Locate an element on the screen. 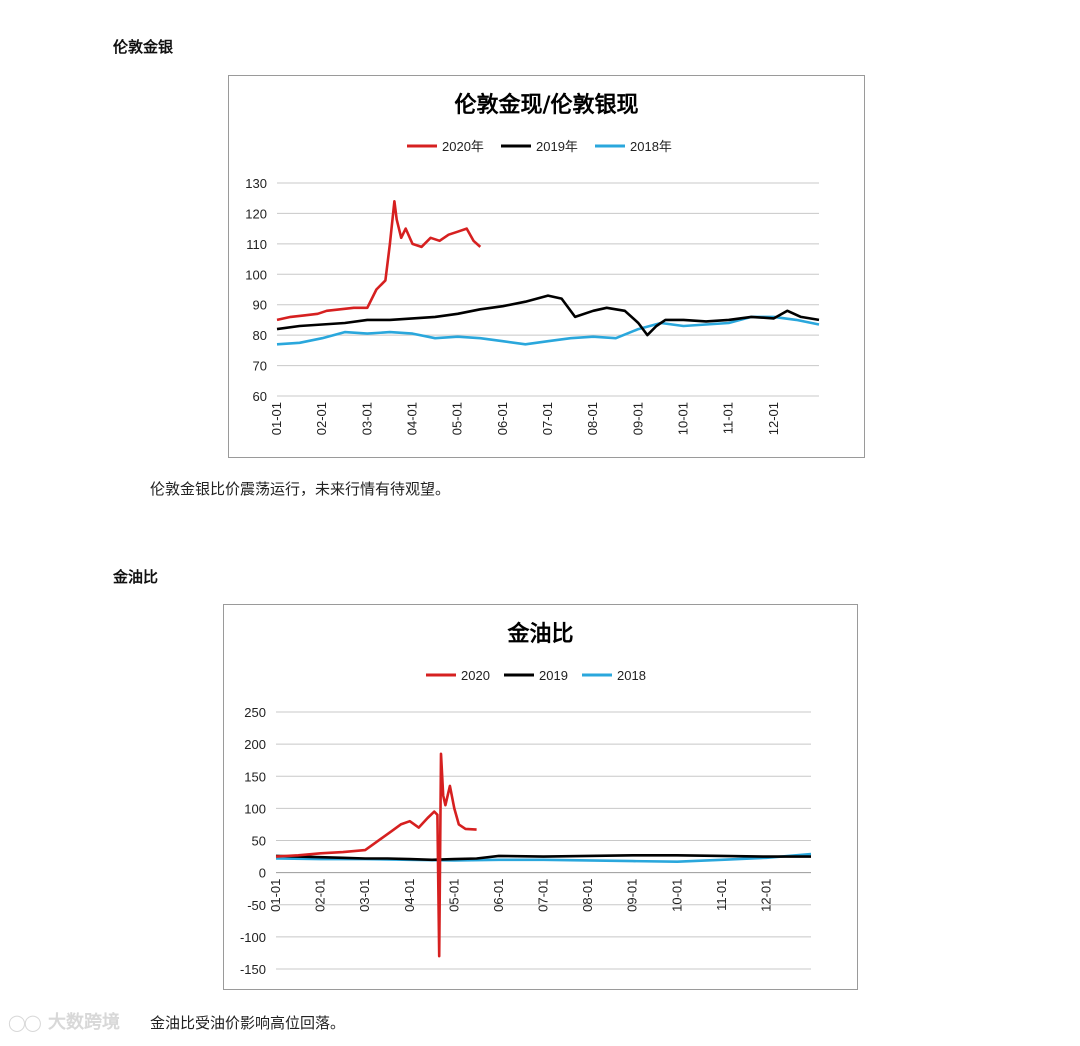  y-tick-label: -150 is located at coordinates (253, 969).